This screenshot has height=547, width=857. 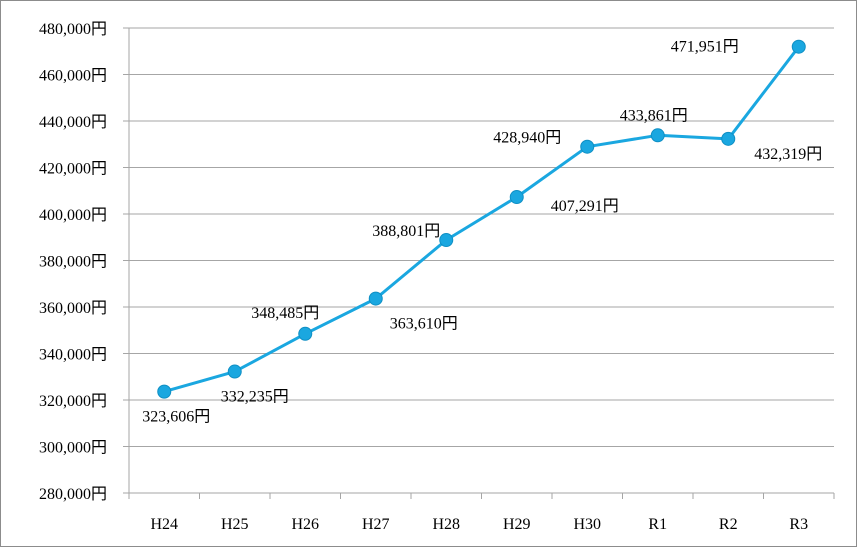 What do you see at coordinates (654, 115) in the screenshot?
I see `data-label: 433,861円` at bounding box center [654, 115].